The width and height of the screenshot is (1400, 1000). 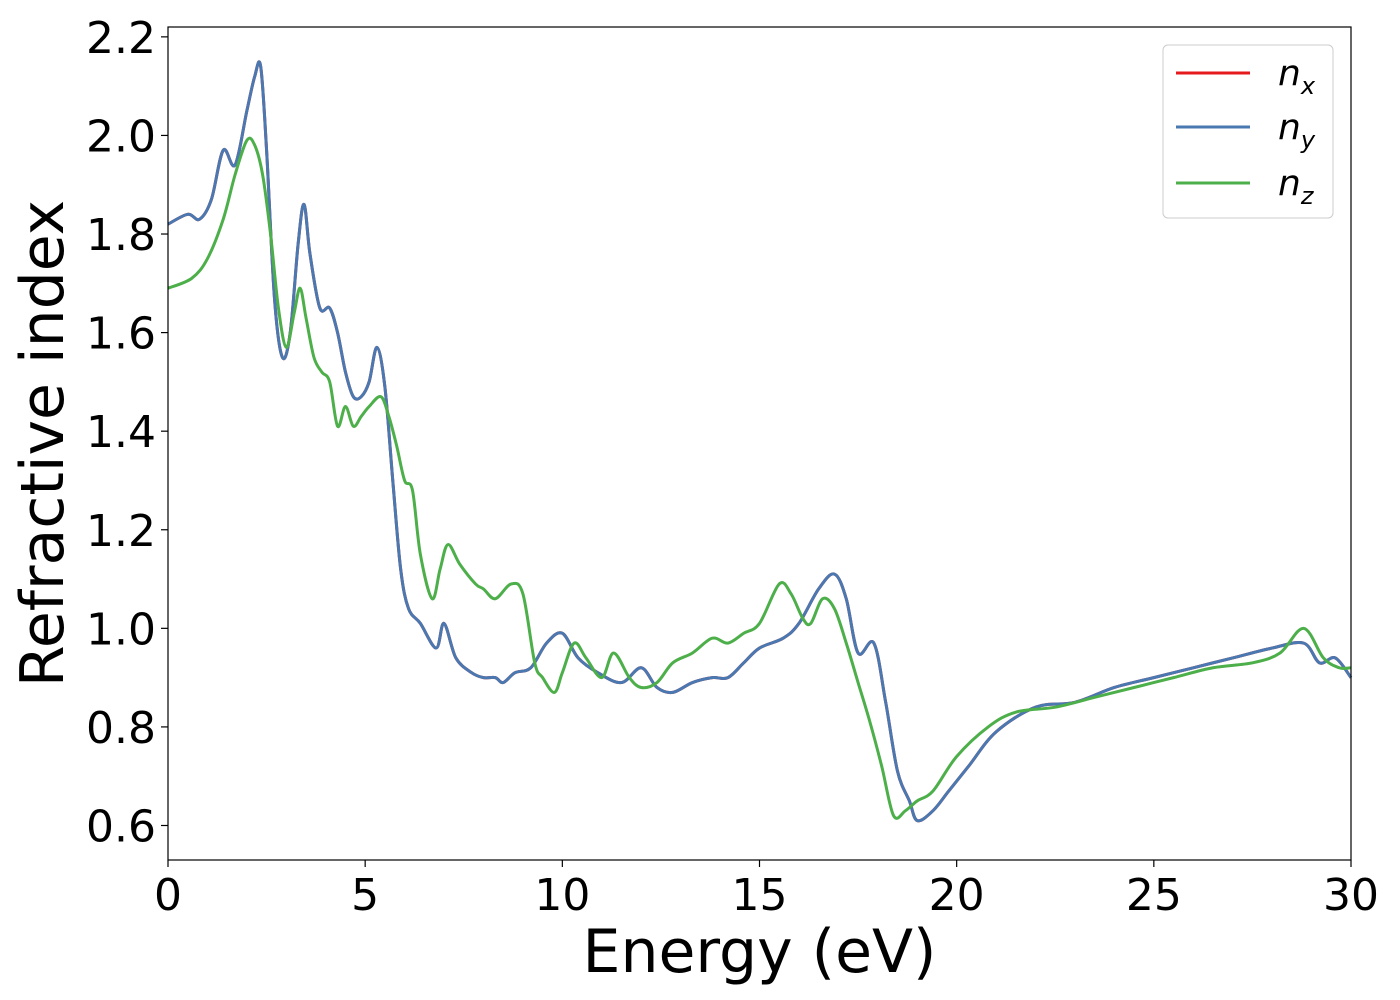 What do you see at coordinates (1289, 73) in the screenshot?
I see `legend-label-nx-main: n` at bounding box center [1289, 73].